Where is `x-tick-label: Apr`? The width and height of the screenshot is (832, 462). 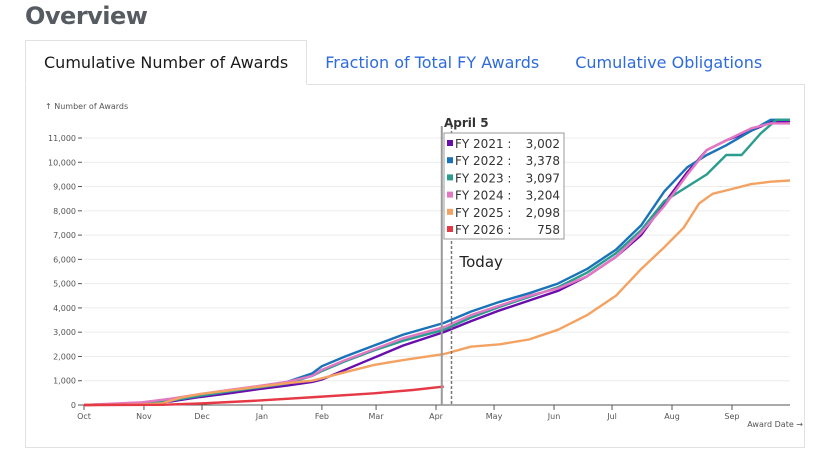 x-tick-label: Apr is located at coordinates (436, 416).